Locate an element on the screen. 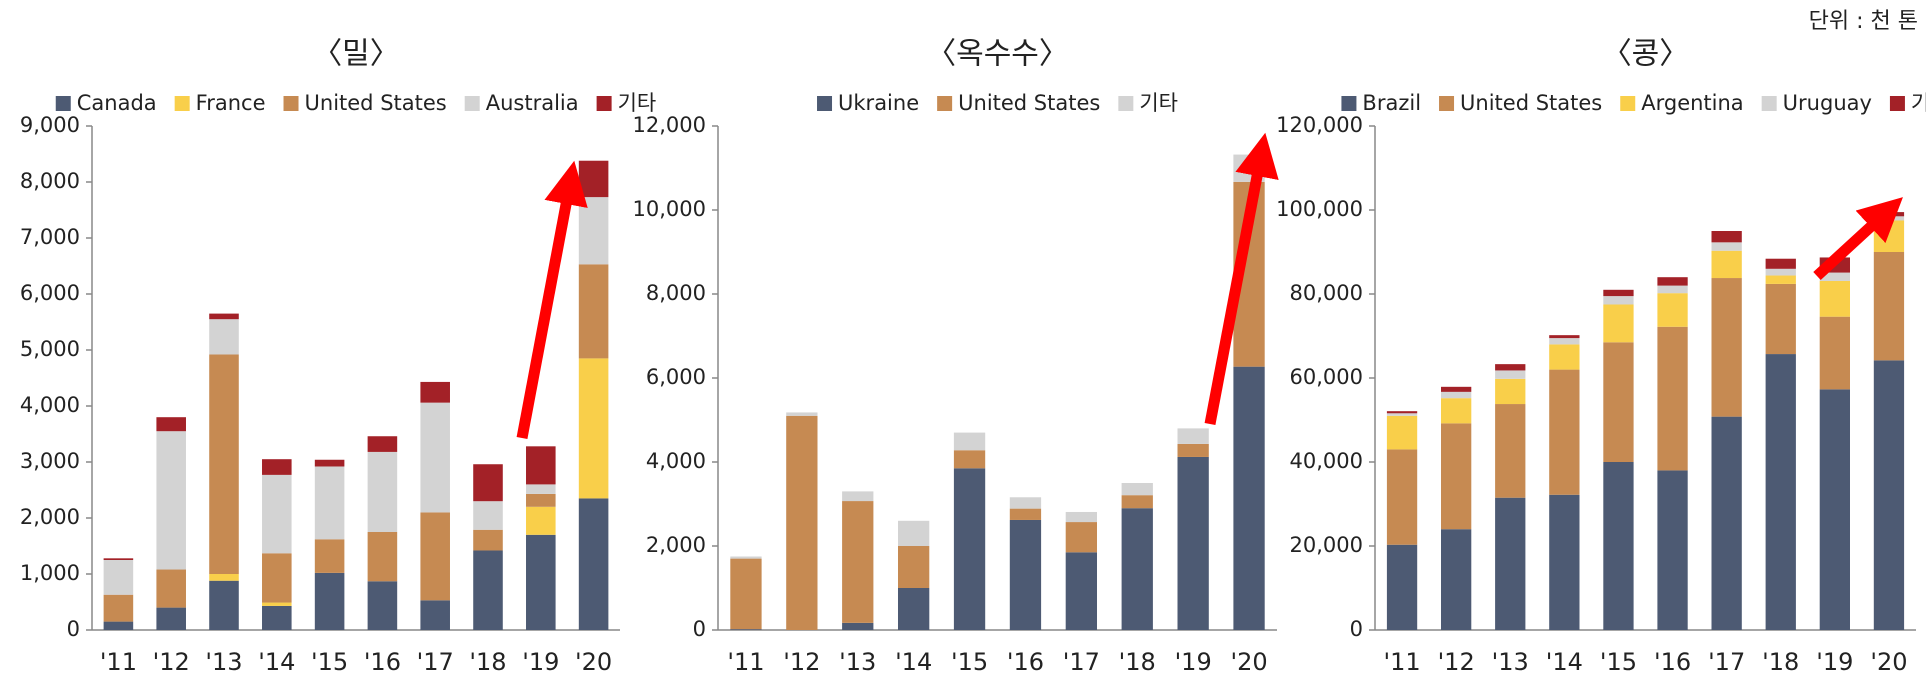  y-tick-label: 0 is located at coordinates (1356, 629).